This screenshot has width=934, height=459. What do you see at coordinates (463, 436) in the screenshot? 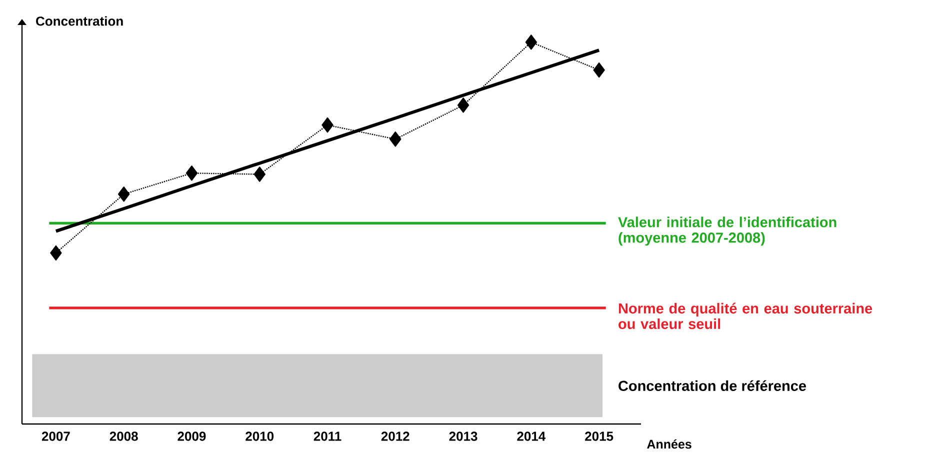
I see `x-tick-label: 2013` at bounding box center [463, 436].